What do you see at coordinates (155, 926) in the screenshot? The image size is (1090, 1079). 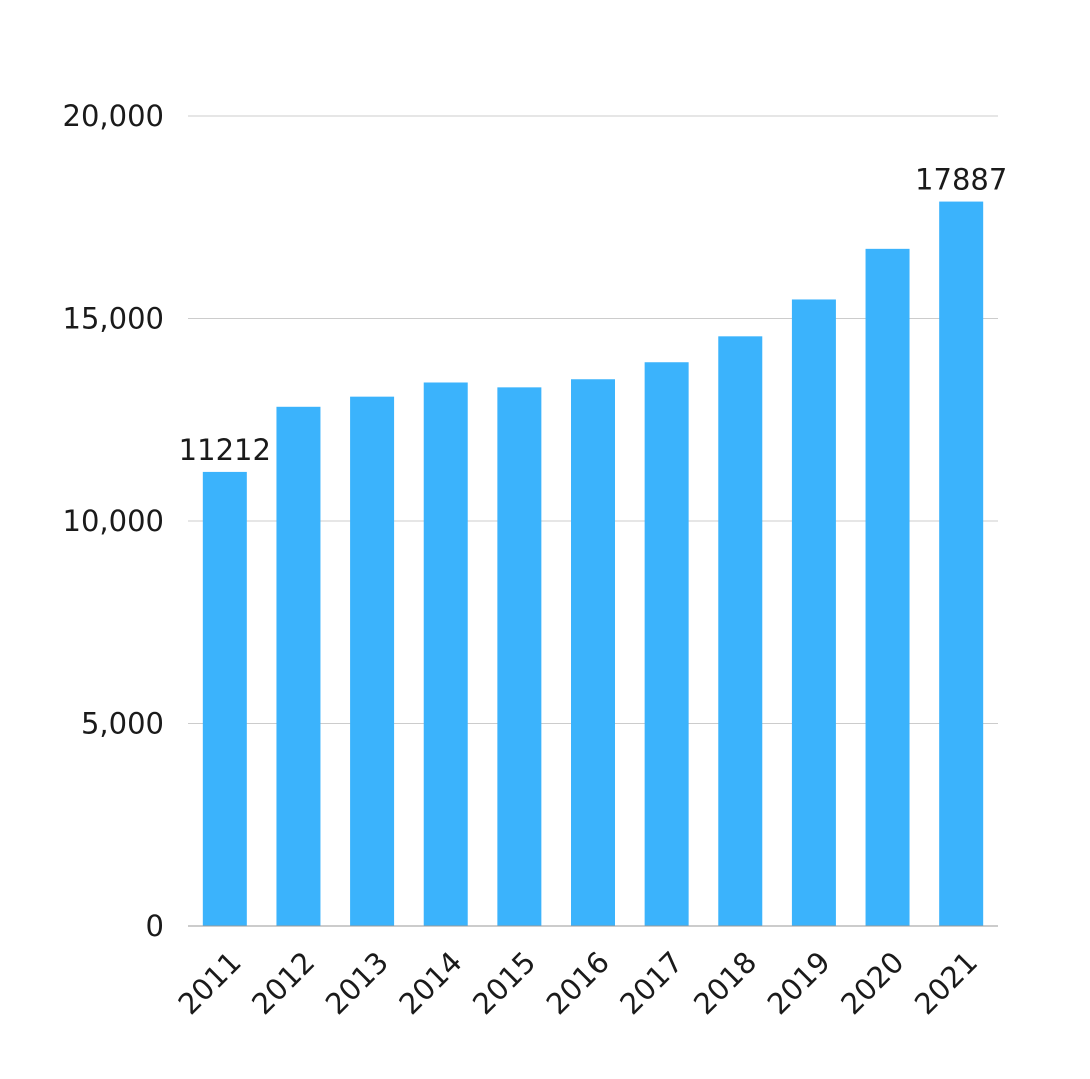 I see `y-tick-label: 0` at bounding box center [155, 926].